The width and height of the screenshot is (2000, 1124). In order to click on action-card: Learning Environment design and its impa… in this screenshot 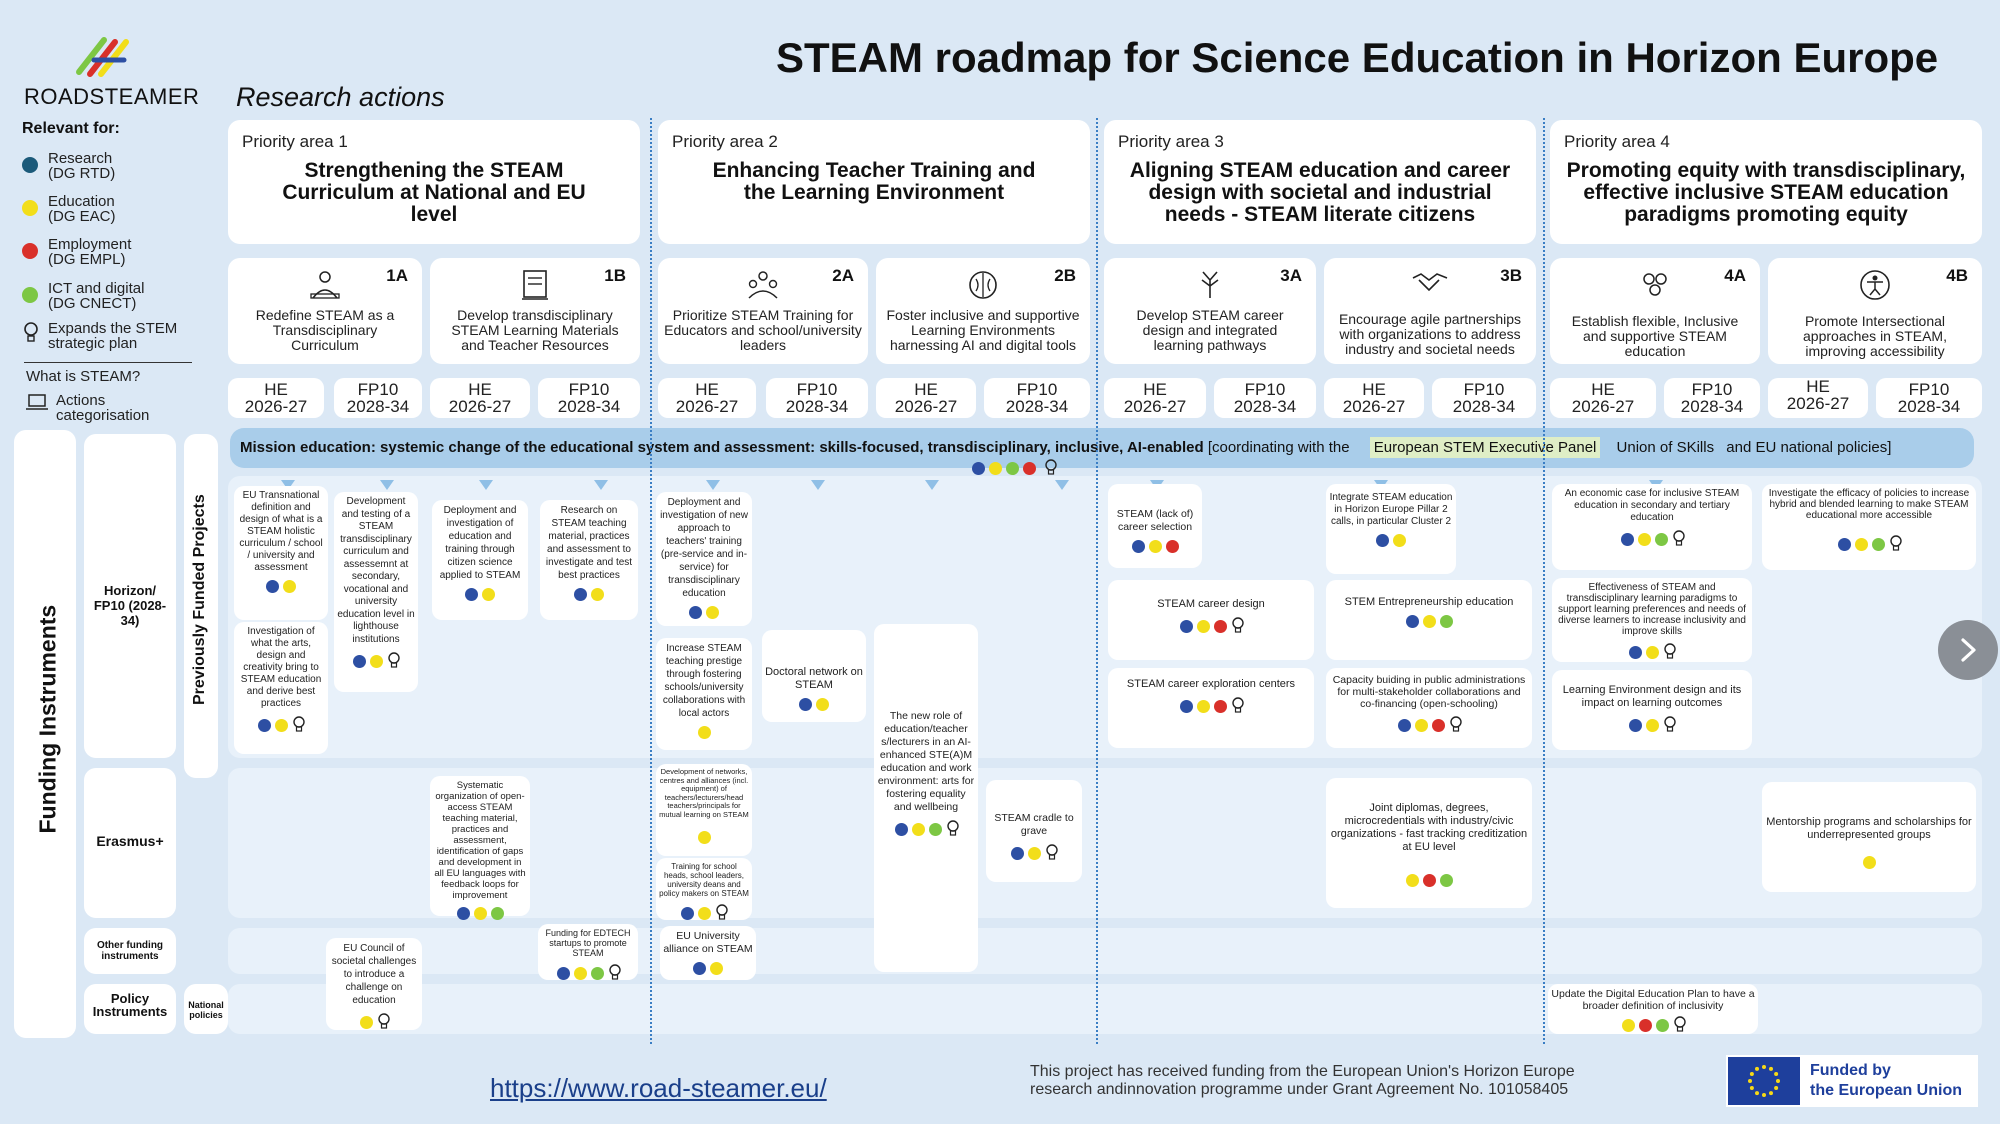, I will do `click(1652, 710)`.